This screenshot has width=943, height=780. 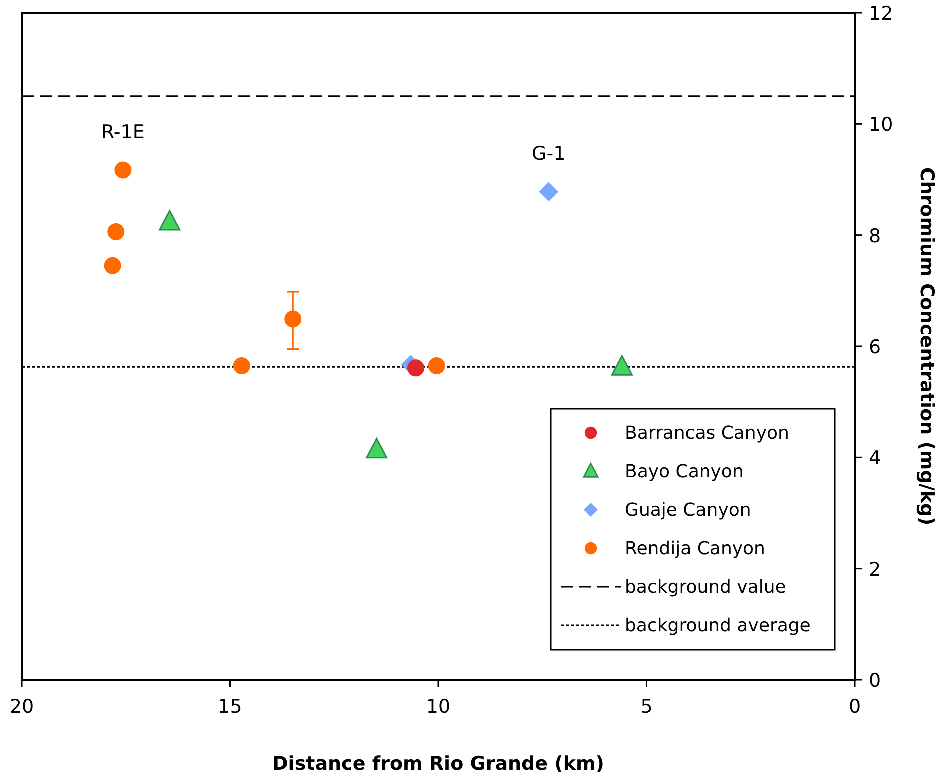 I want to click on legend-label: Bayo Canyon, so click(x=684, y=472).